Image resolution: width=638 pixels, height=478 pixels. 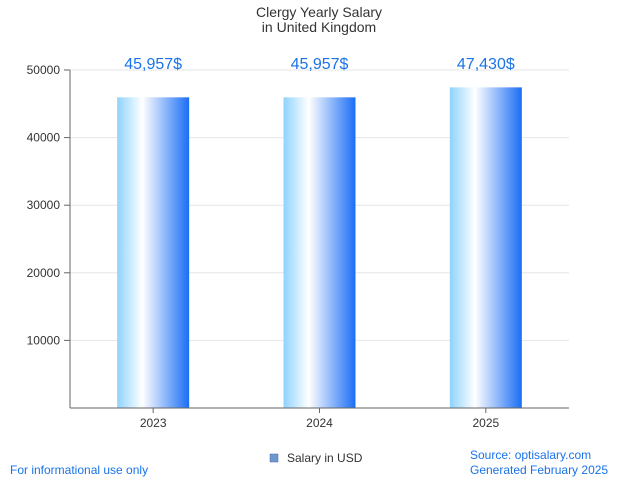 I want to click on data-label-2025: 47,430$, so click(x=486, y=64).